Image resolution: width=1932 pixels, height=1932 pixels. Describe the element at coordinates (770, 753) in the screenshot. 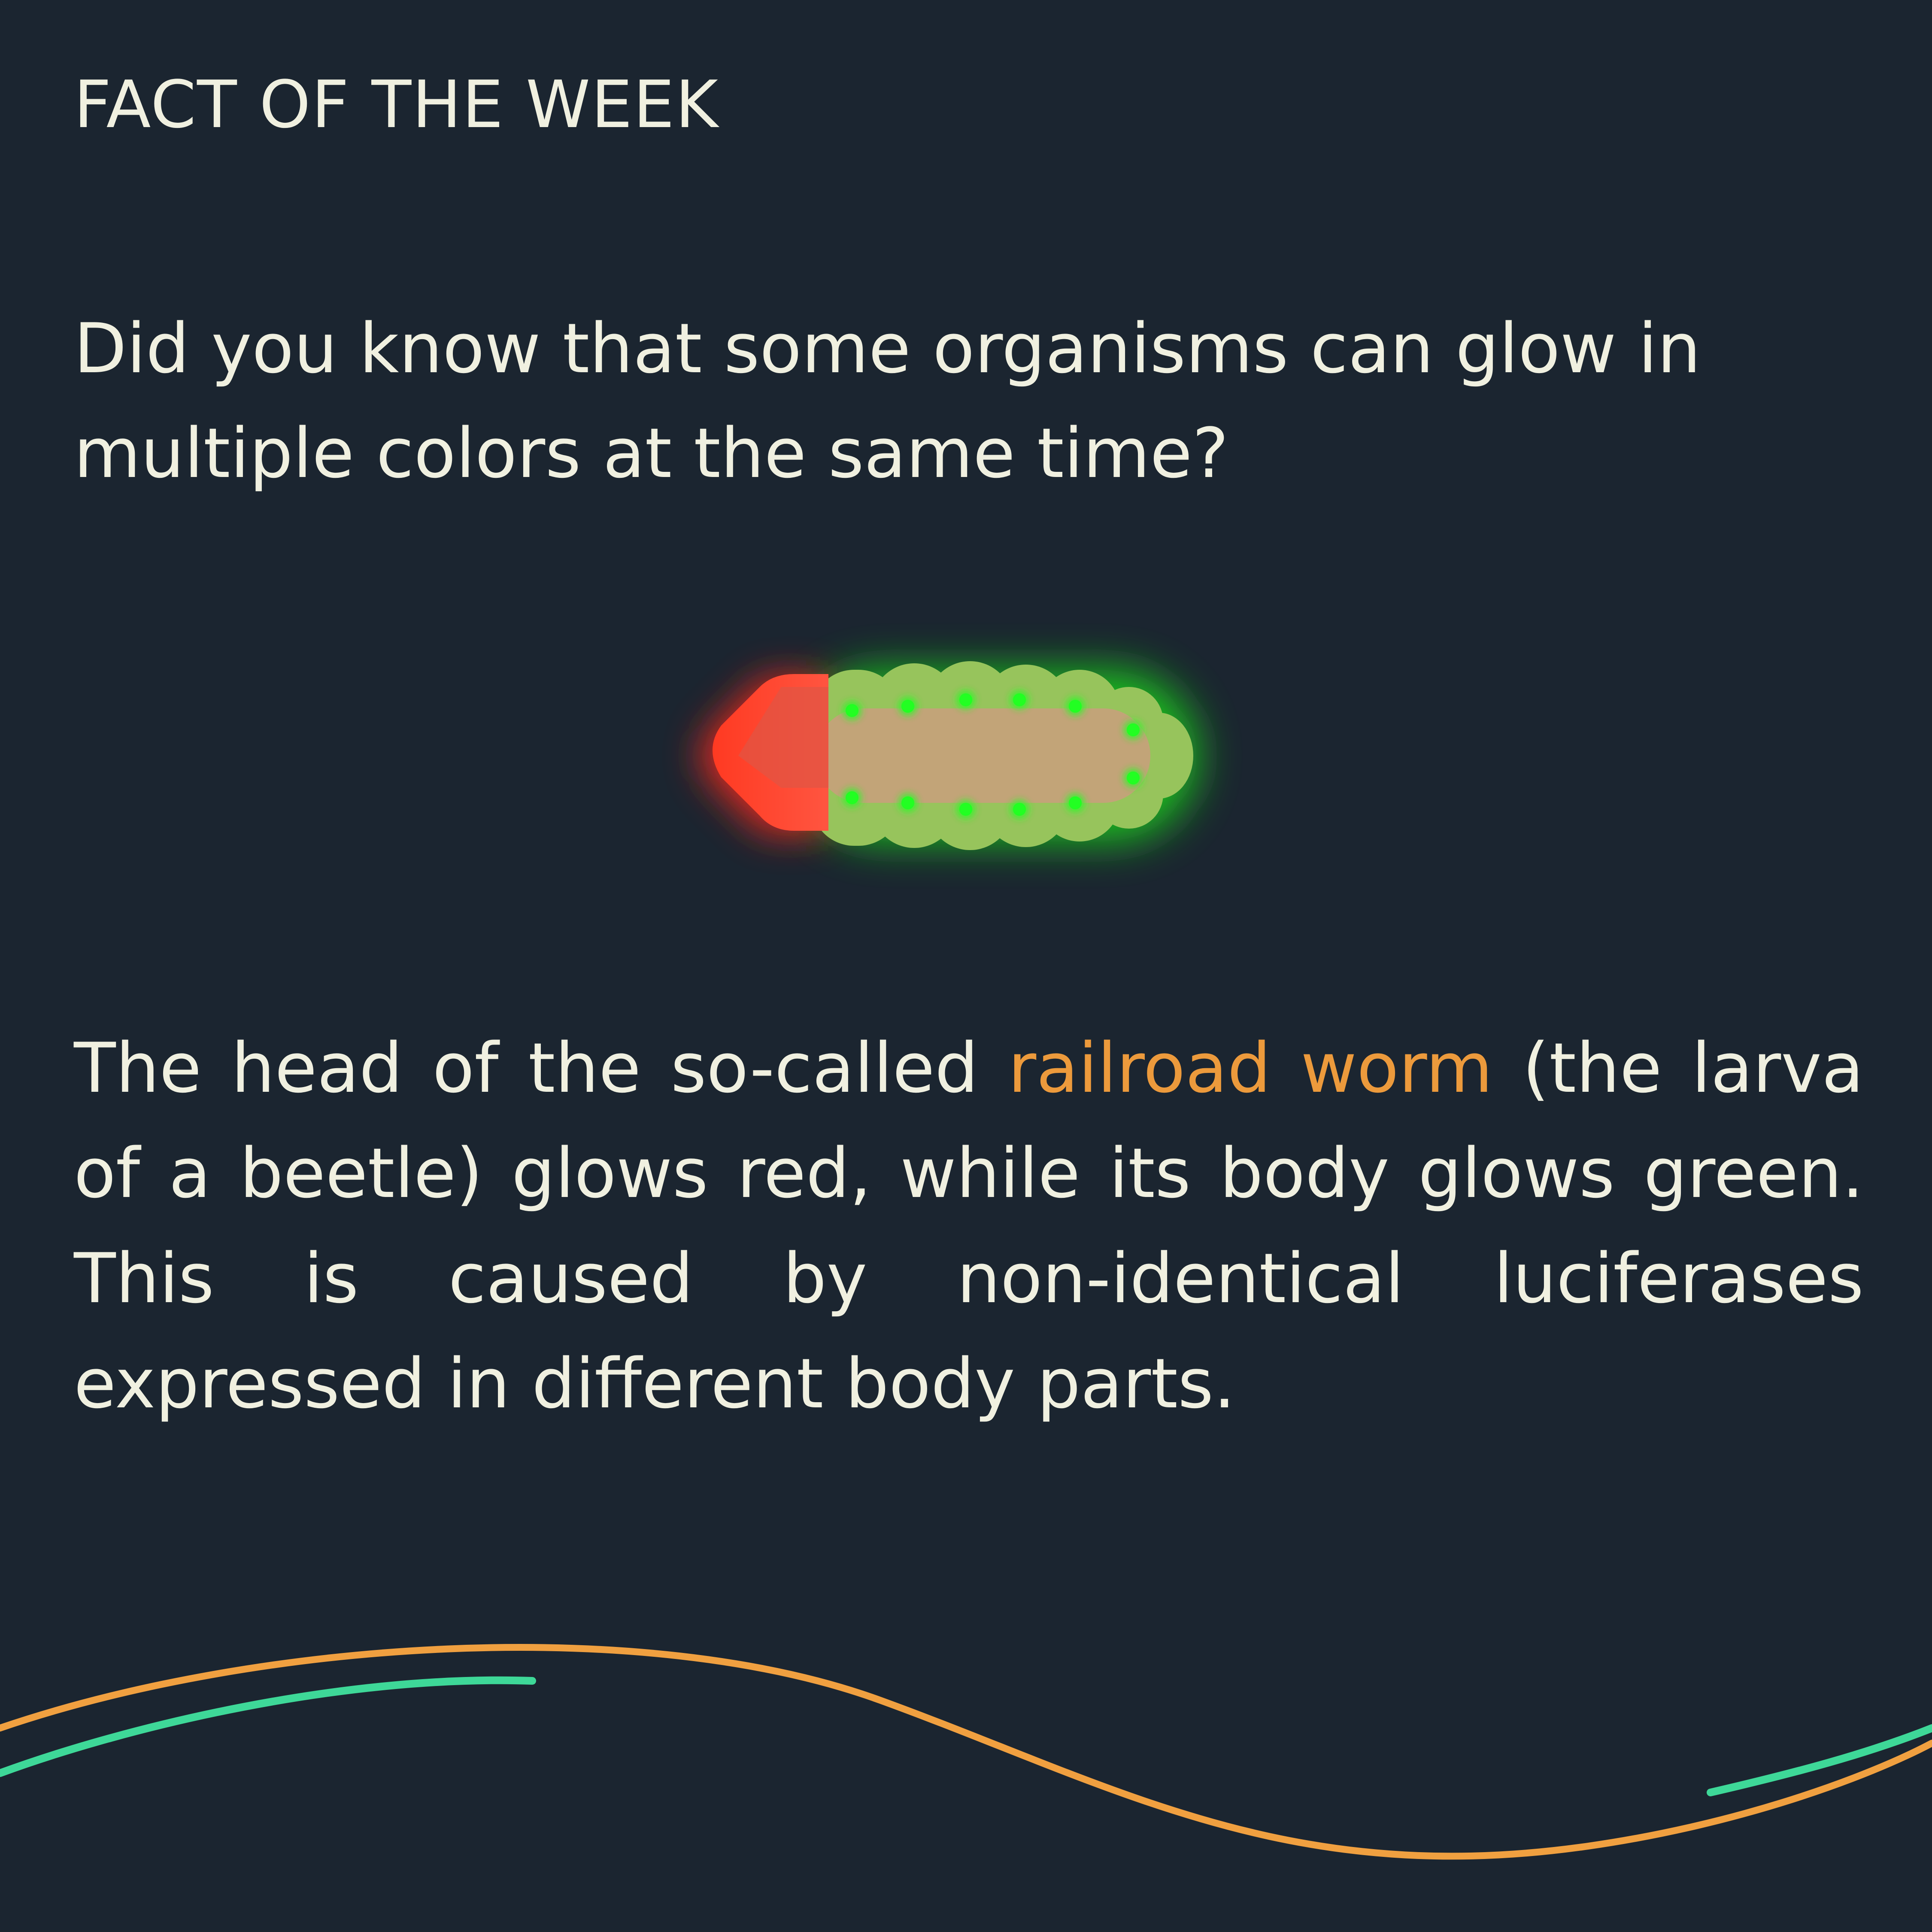

I see `larva-head` at that location.